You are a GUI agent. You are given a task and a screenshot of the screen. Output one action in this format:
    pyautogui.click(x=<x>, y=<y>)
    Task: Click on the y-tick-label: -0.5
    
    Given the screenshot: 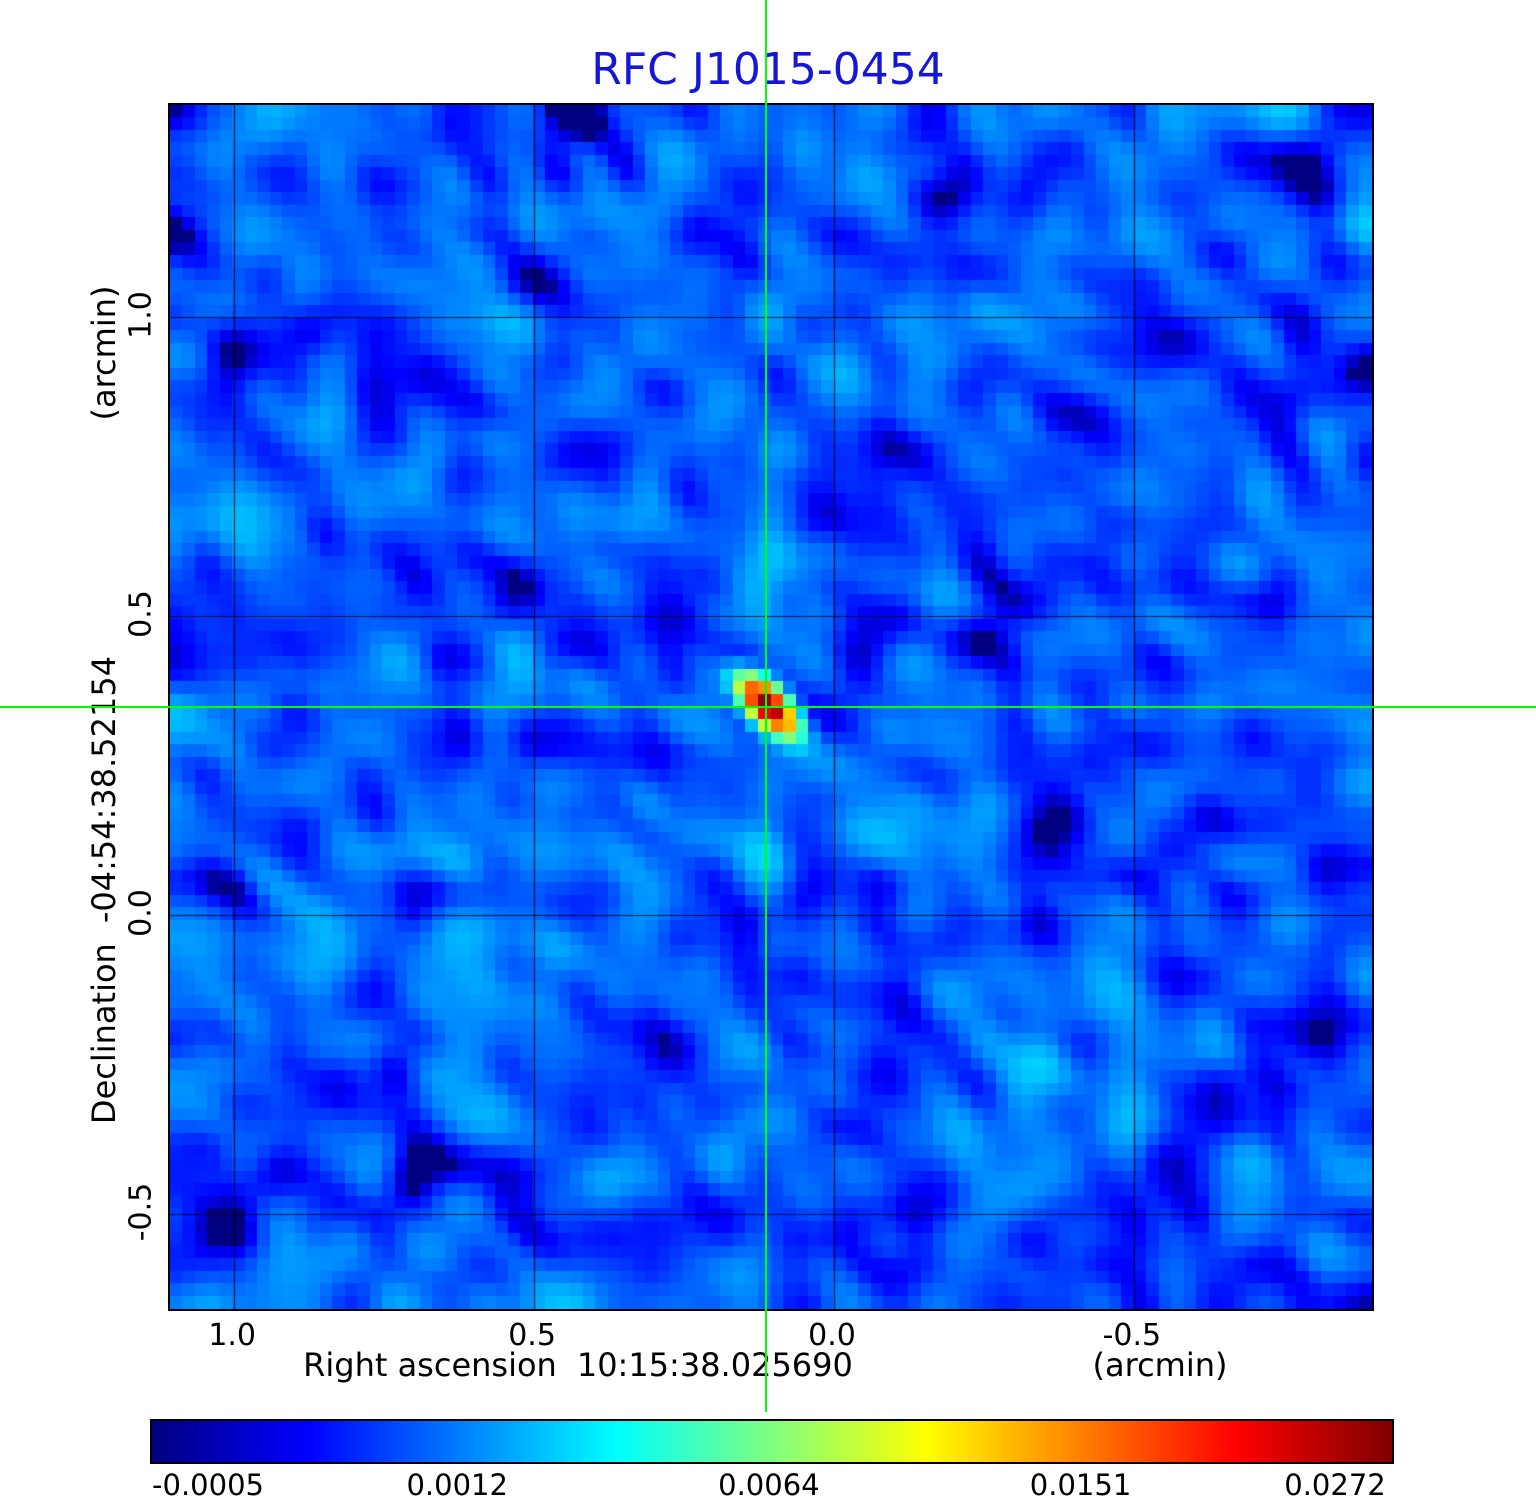 What is the action you would take?
    pyautogui.click(x=141, y=1212)
    